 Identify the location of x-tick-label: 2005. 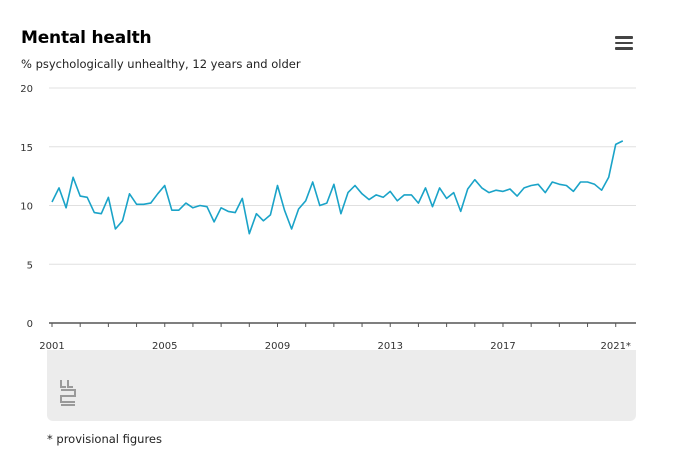
(164, 345).